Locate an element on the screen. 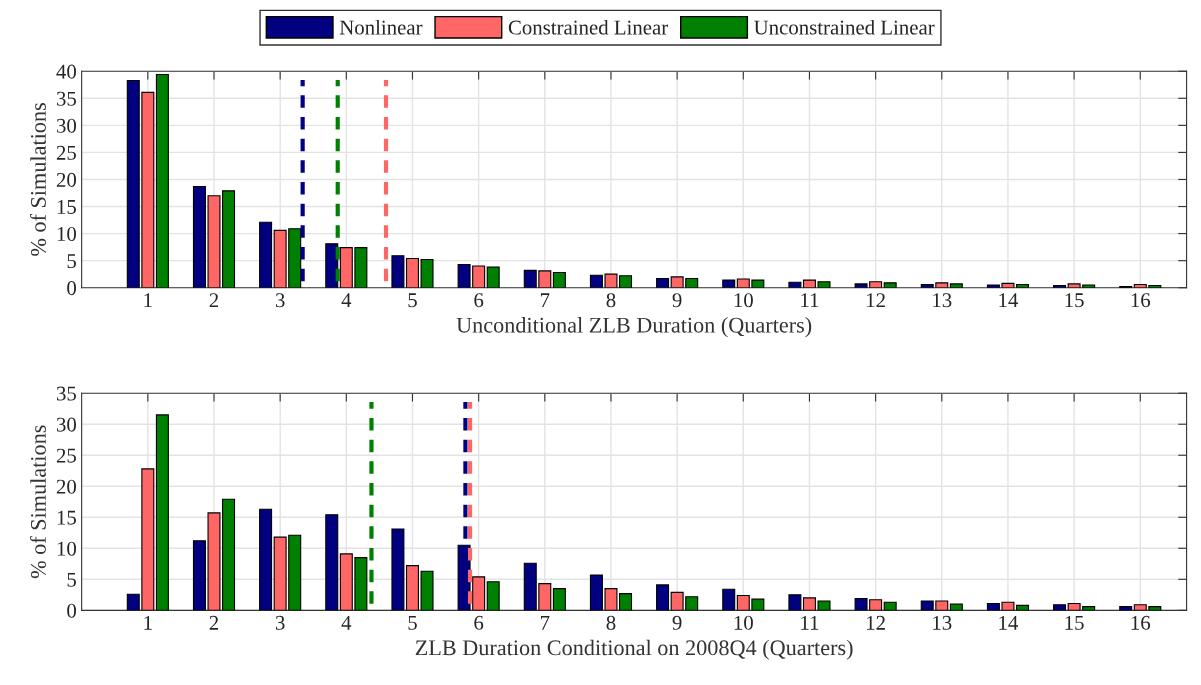 Image resolution: width=1201 pixels, height=685 pixels. legend-label: Unconstrained Linear is located at coordinates (844, 27).